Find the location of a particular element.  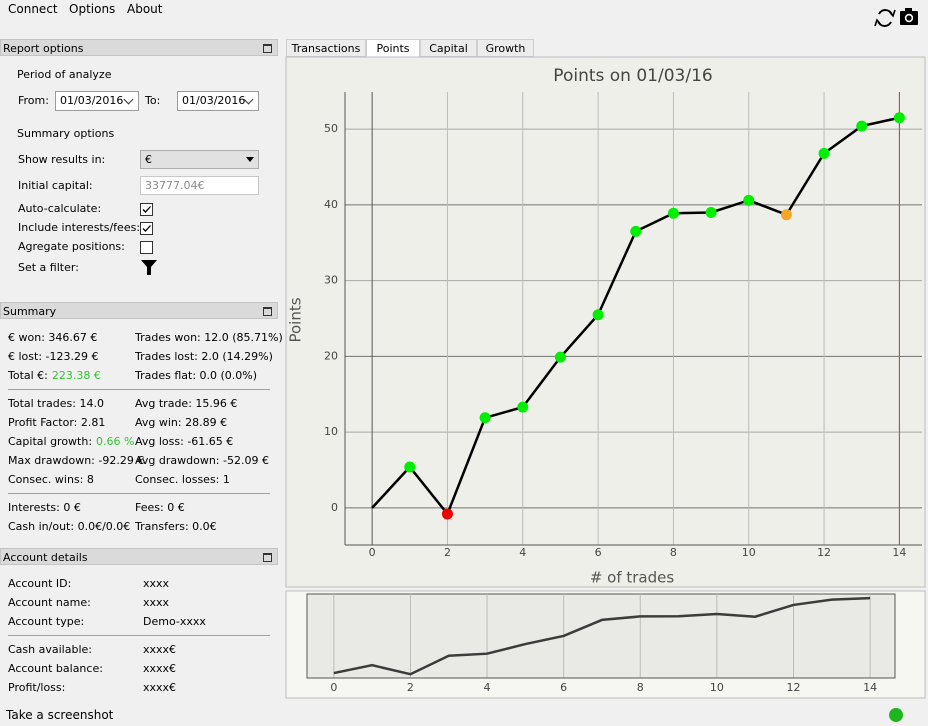

account-label: Account balance: is located at coordinates (55, 668).